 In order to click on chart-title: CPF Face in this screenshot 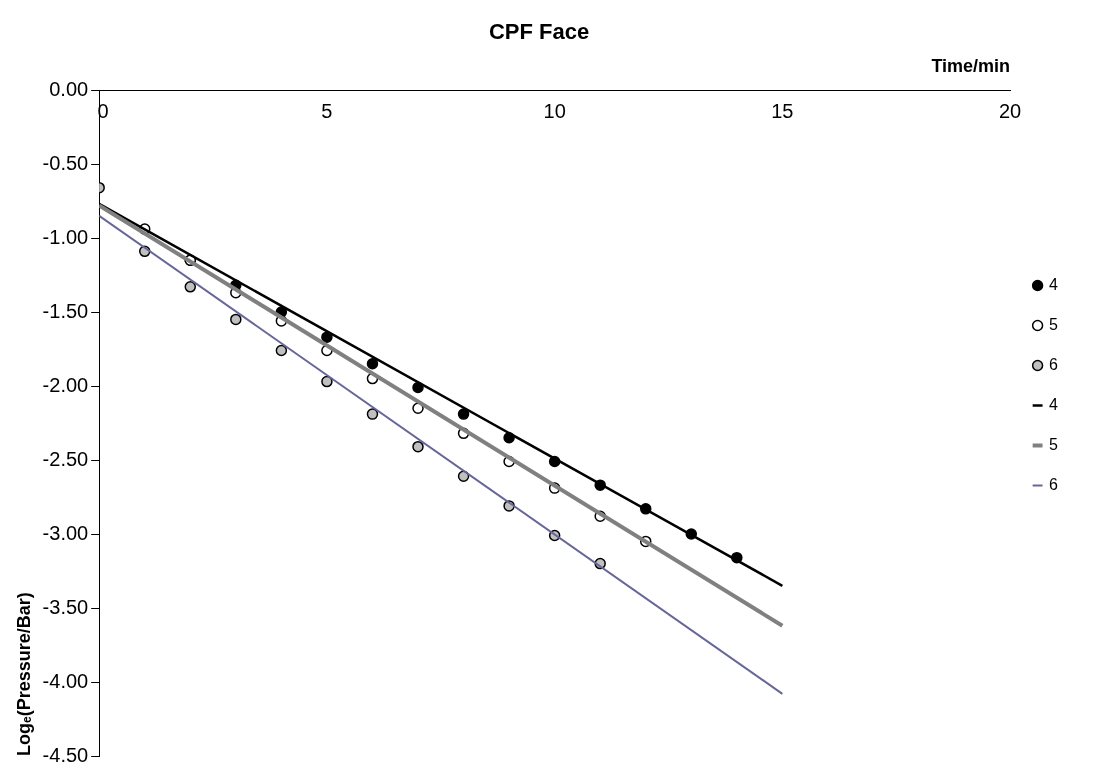, I will do `click(539, 32)`.